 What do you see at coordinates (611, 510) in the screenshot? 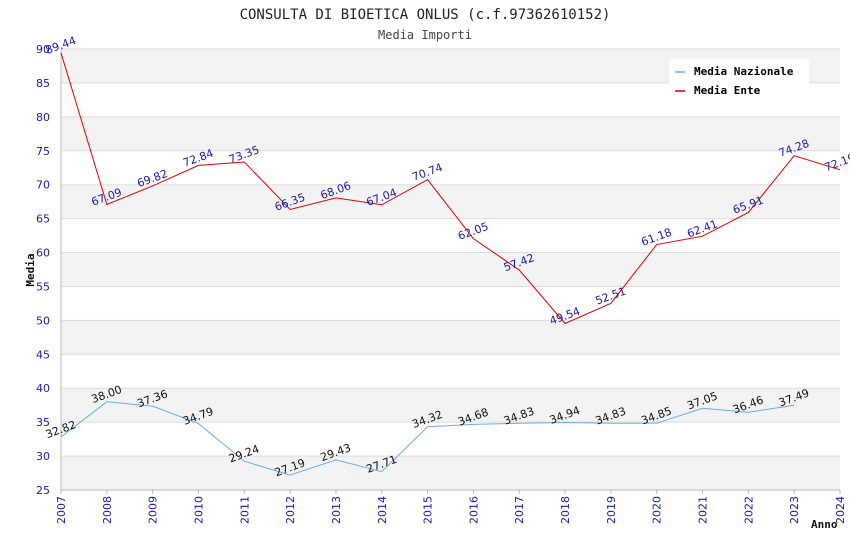
I see `x-tick-label: 2019` at bounding box center [611, 510].